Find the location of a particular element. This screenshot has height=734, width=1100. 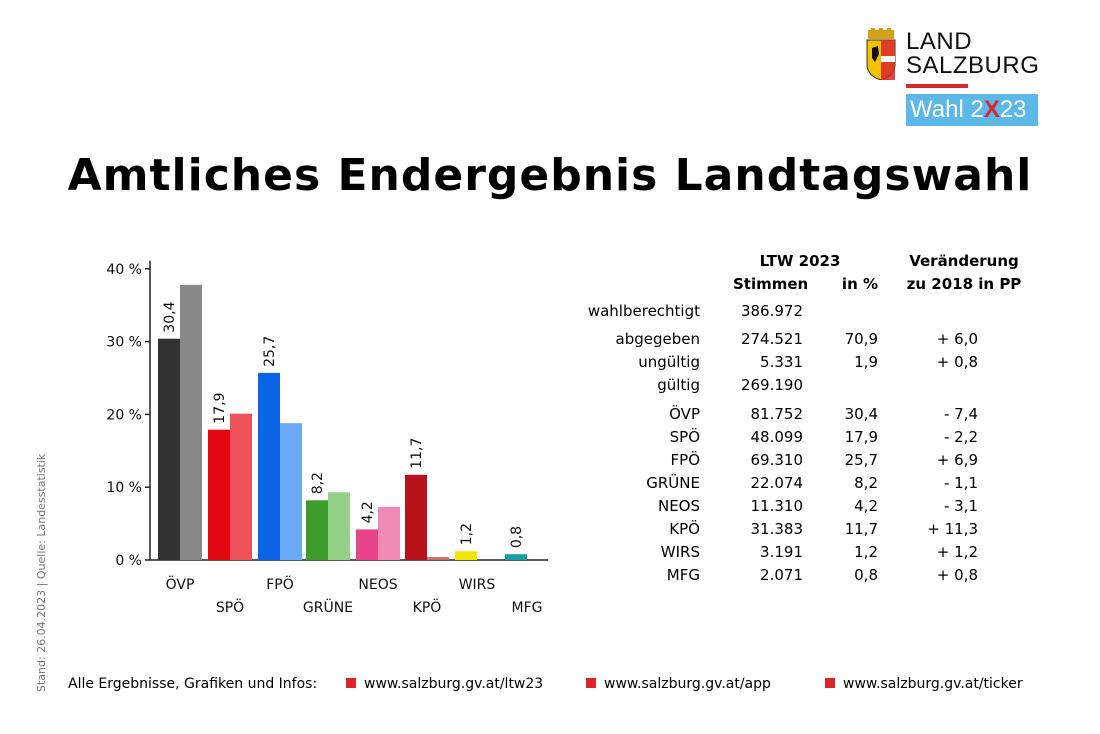

table-row-label: KPÖ is located at coordinates (684, 529).